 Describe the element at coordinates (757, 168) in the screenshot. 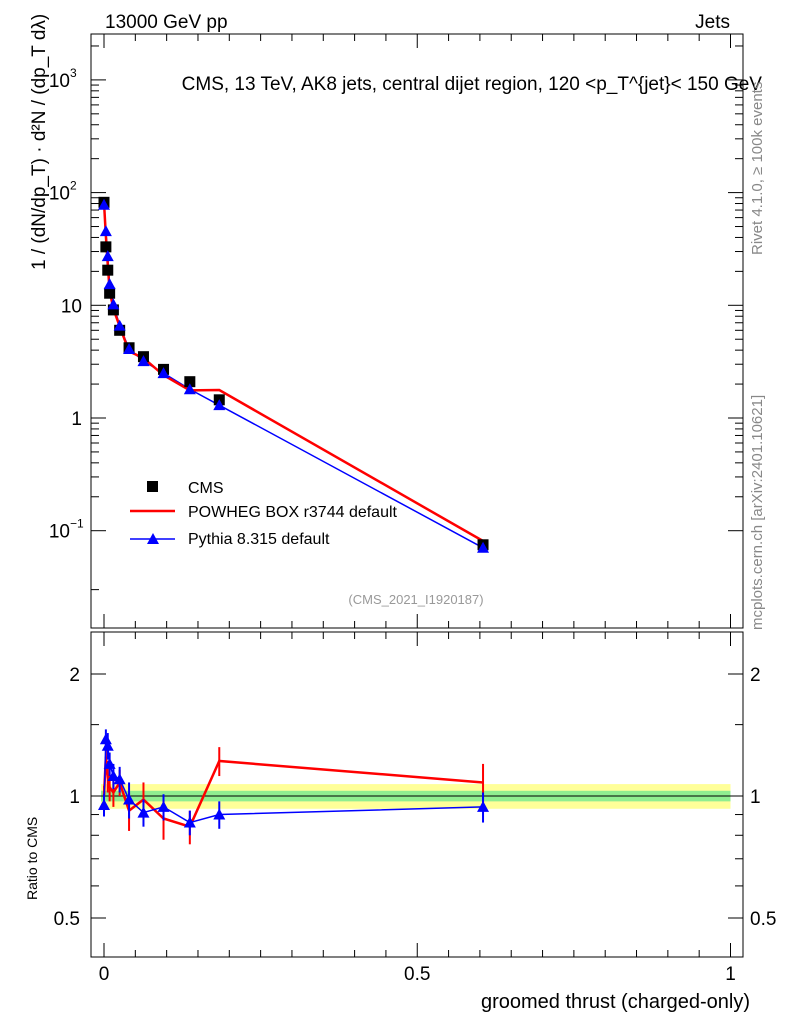

I see `rivet-label: Rivet 4.1.0, ≥ 100k events` at that location.